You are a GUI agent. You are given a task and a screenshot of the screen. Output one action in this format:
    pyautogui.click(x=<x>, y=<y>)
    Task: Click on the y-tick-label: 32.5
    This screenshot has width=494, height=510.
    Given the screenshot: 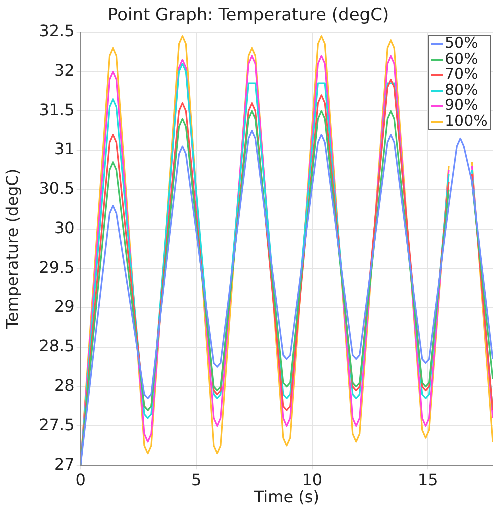 What is the action you would take?
    pyautogui.click(x=57, y=31)
    